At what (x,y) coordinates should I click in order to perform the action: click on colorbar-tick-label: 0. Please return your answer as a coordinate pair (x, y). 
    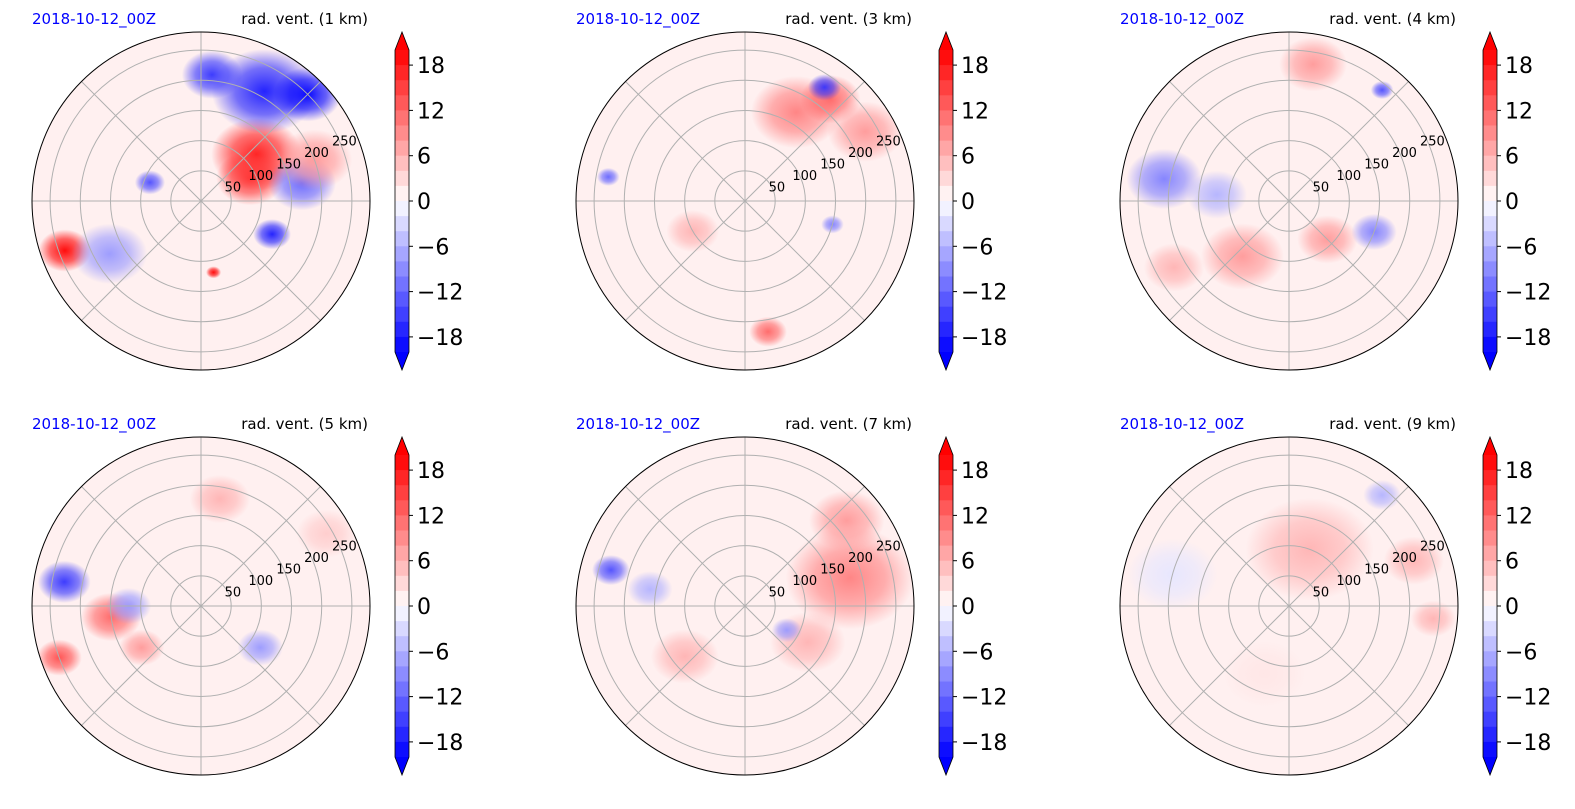
    Looking at the image, I should click on (1512, 607).